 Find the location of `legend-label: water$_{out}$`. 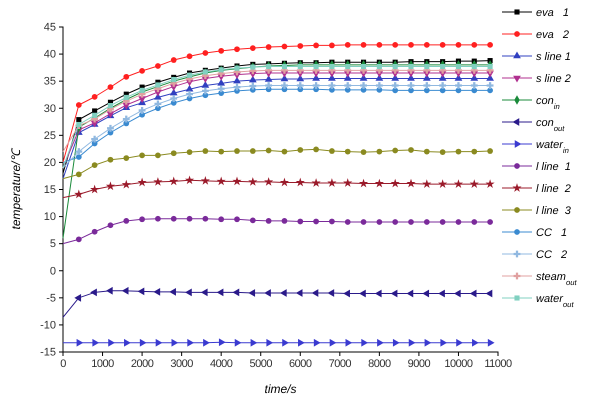

legend-label: water$_{out}$ is located at coordinates (555, 300).